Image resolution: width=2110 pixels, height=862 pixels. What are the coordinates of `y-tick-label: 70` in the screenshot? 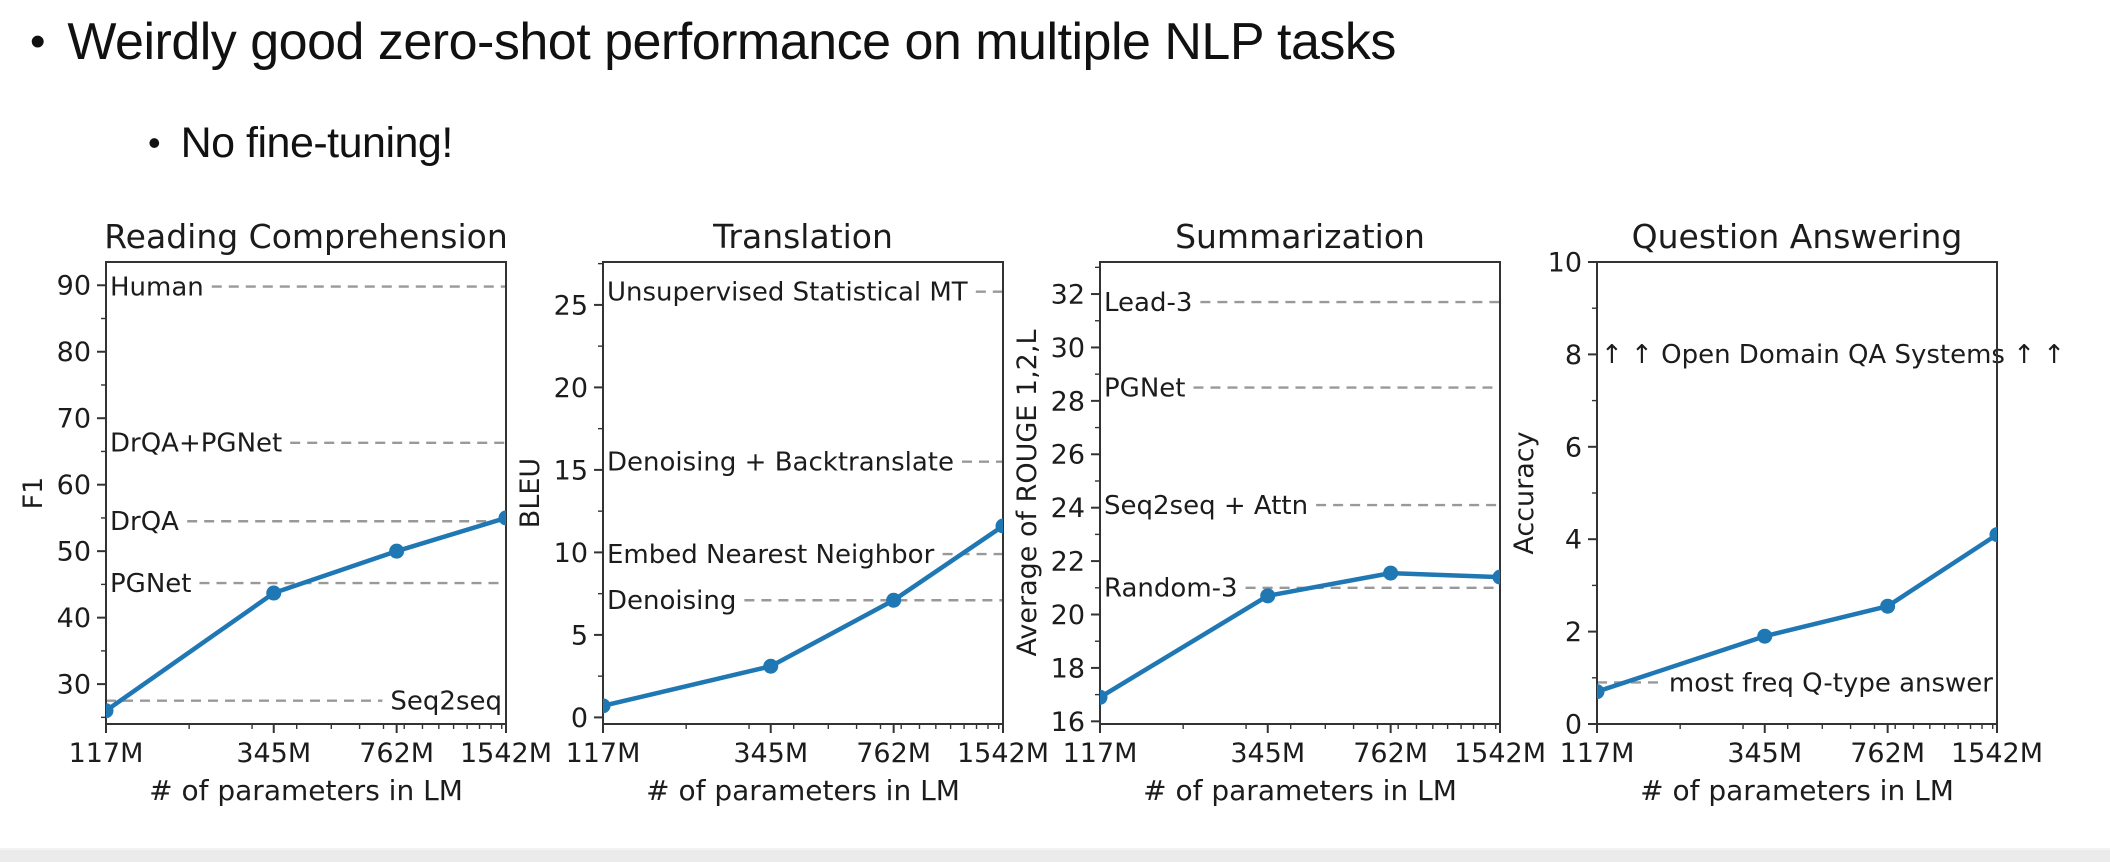 It's located at (74, 419).